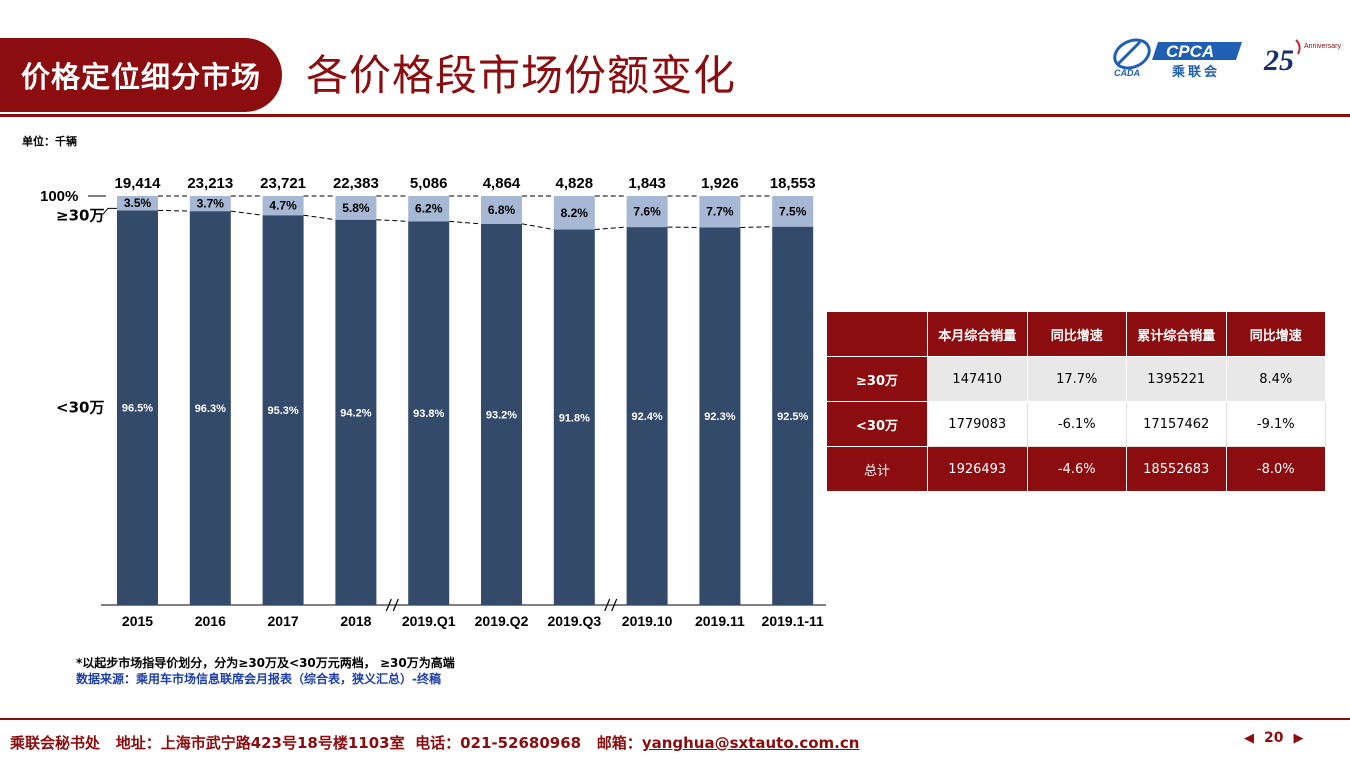 This screenshot has height=759, width=1350. I want to click on table-cell: 1395221, so click(1176, 379).